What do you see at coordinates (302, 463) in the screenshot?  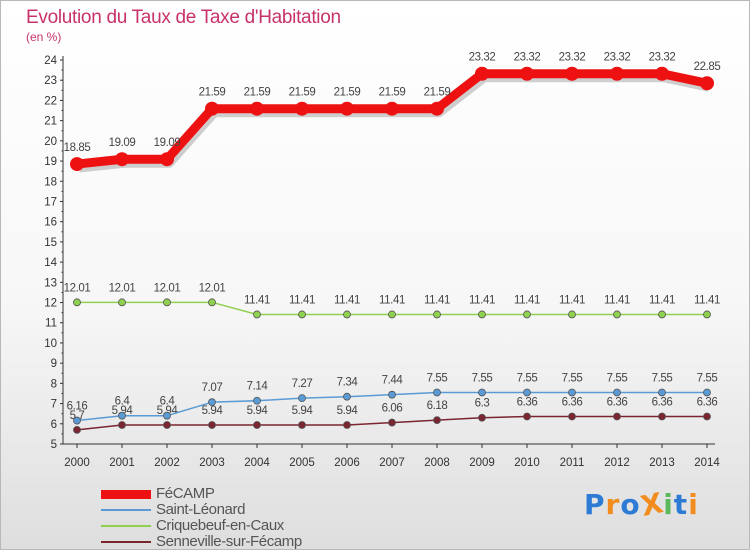 I see `x-tick-label: 2005` at bounding box center [302, 463].